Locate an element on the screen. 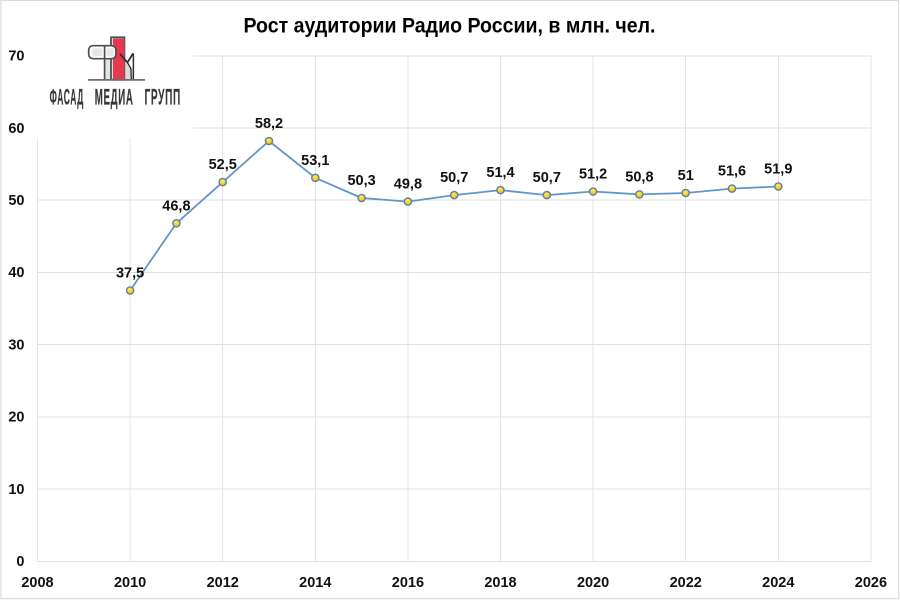 This screenshot has width=900, height=600. svg-text: 50 is located at coordinates (16, 201).